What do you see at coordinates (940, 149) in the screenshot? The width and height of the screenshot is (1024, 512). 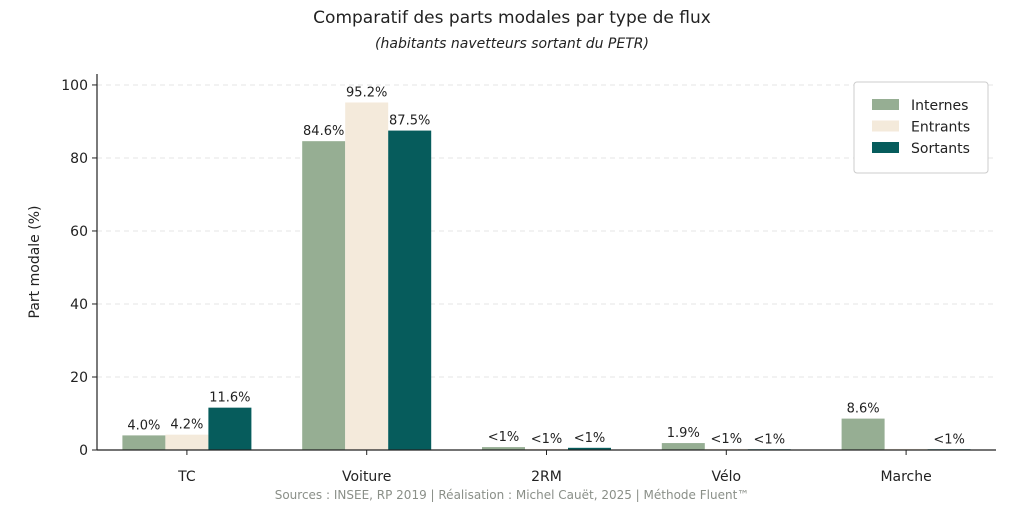 I see `legend-label: Sortants` at bounding box center [940, 149].